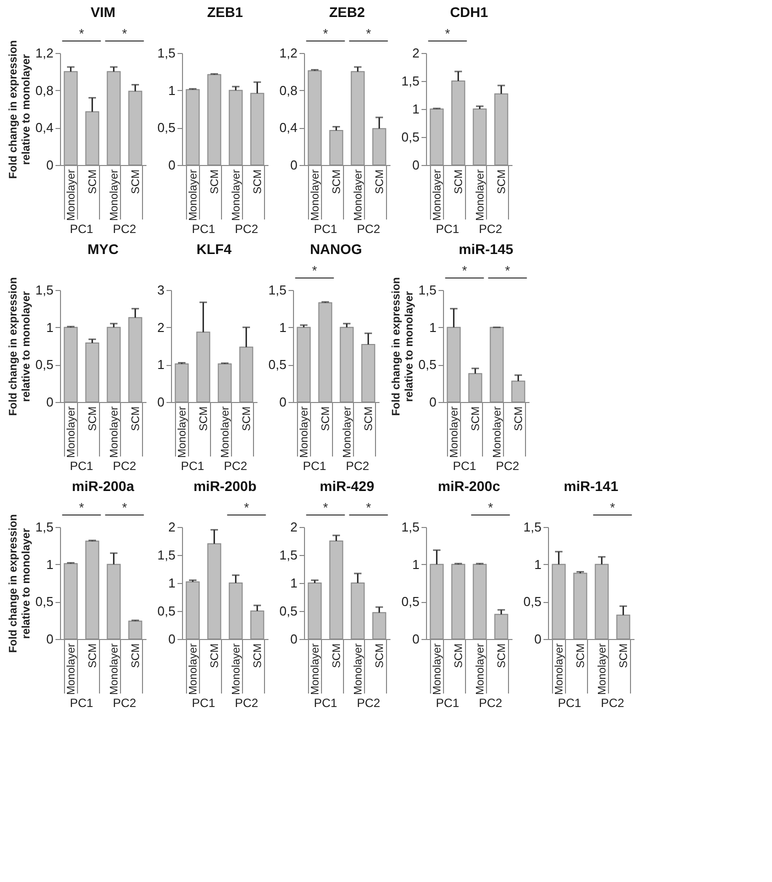  I want to click on y-tick-label: 0,8, so click(288, 90).